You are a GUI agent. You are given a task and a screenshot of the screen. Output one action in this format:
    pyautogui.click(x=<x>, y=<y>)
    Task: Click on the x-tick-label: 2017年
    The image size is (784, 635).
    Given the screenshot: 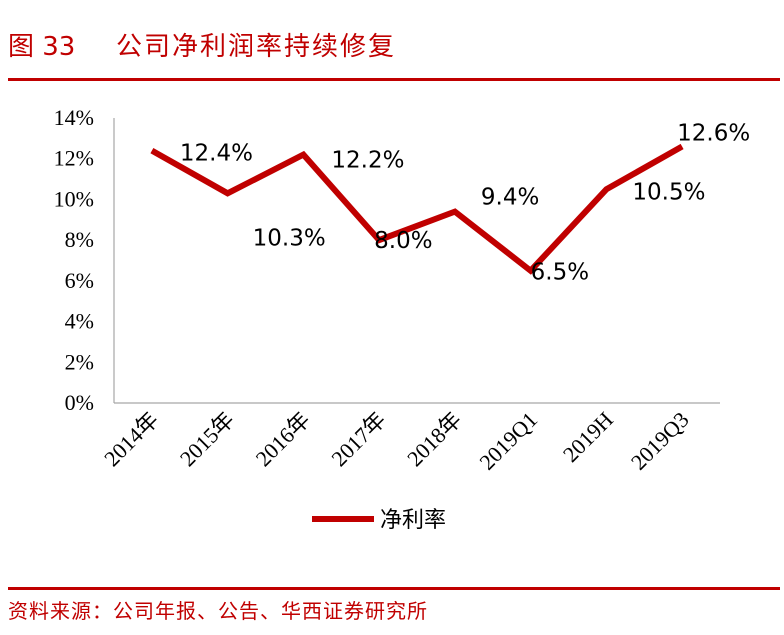 What is the action you would take?
    pyautogui.click(x=358, y=439)
    